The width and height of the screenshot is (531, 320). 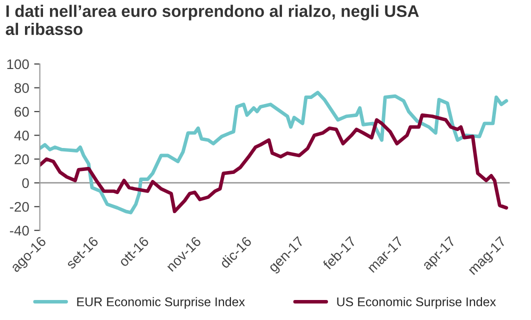 I want to click on chart-title: I dati nell’area euro sorprendono al rialzo, negli USA al ribasso, so click(x=212, y=20).